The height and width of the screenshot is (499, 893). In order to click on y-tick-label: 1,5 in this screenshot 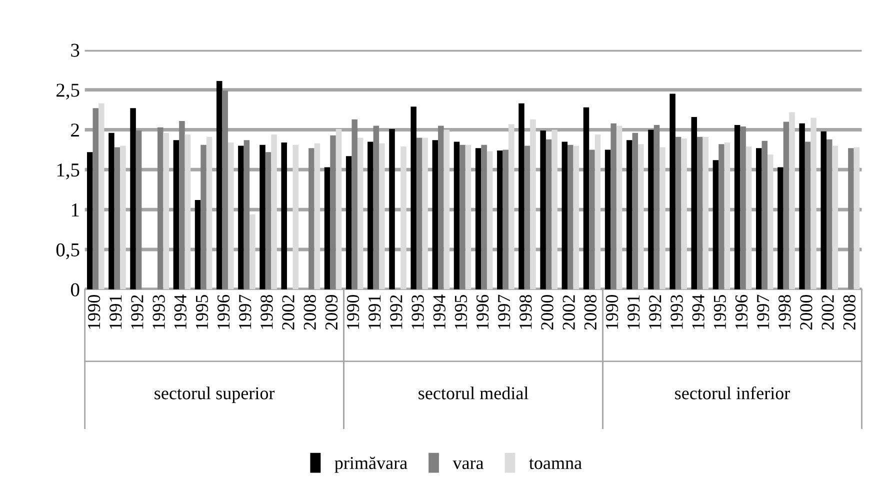, I will do `click(68, 172)`.